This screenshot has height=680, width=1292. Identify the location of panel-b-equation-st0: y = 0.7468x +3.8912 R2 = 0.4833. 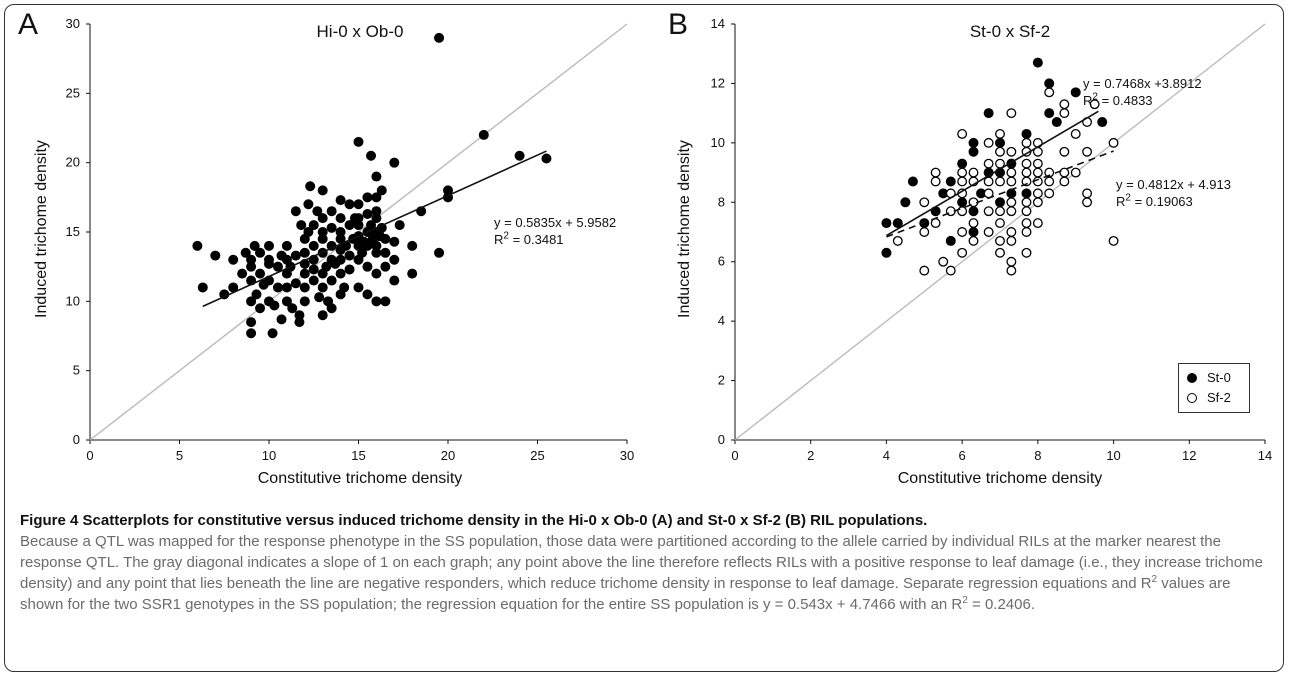
(1142, 92).